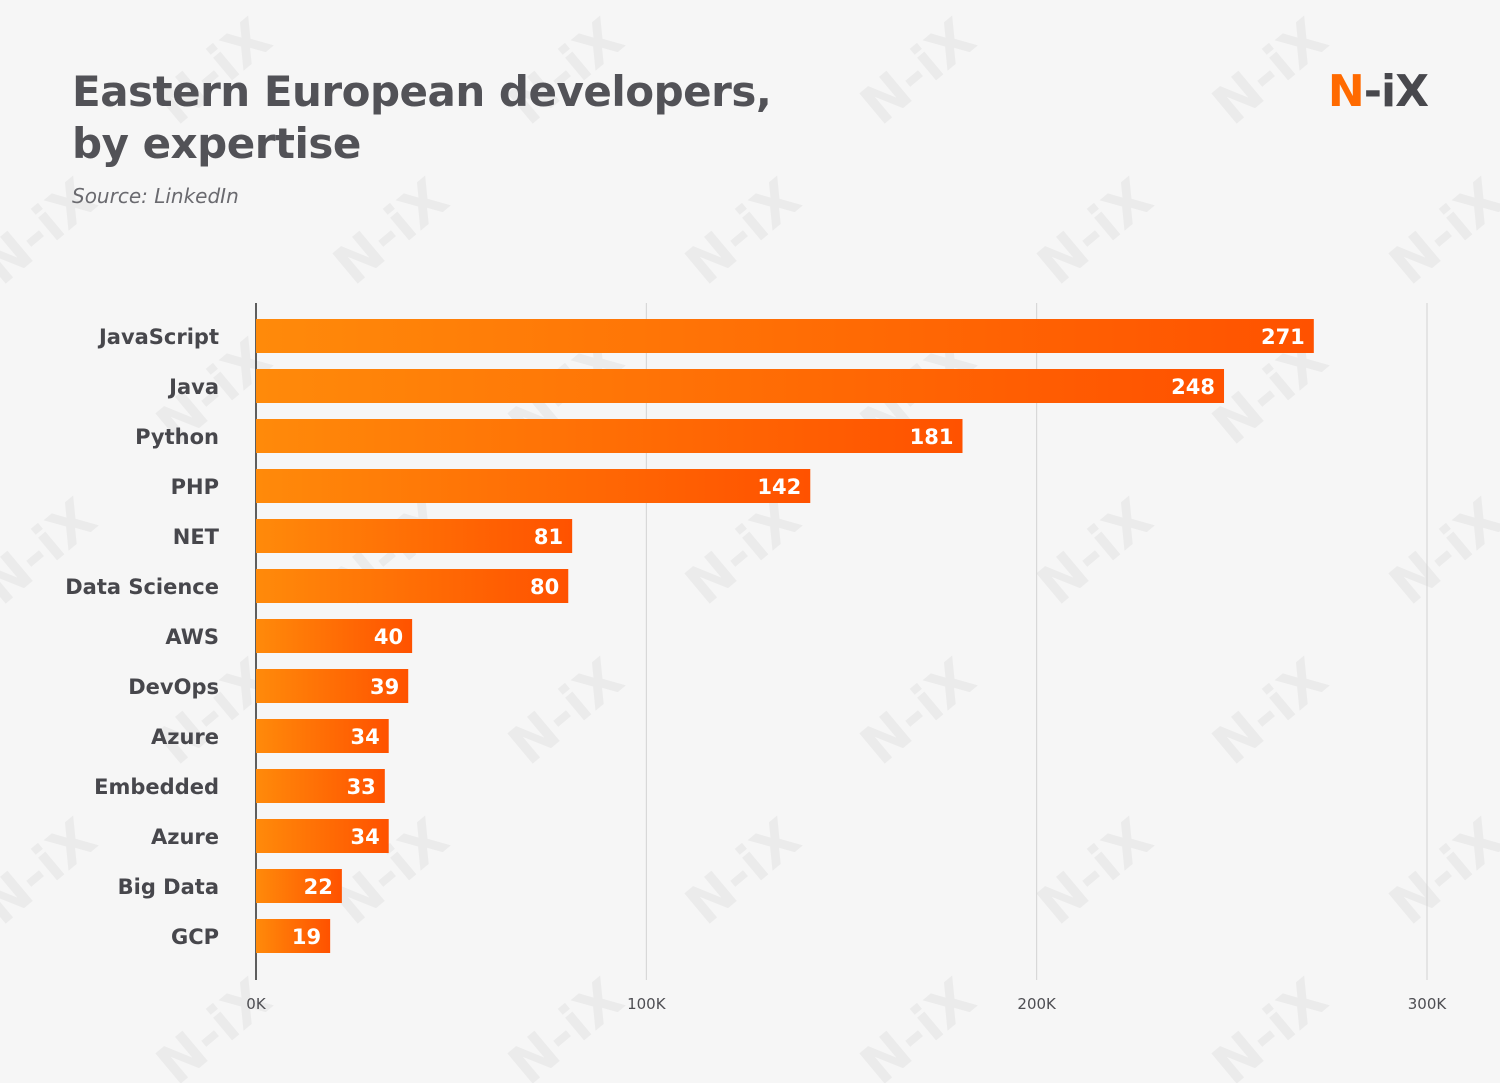 The height and width of the screenshot is (1083, 1500). I want to click on category-label: DevOps, so click(173, 687).